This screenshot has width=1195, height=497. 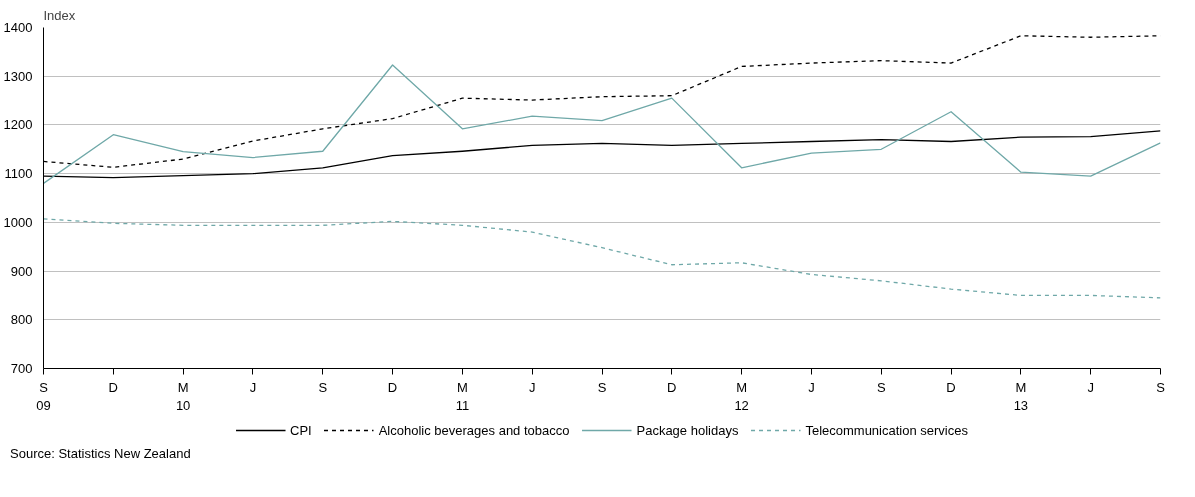 I want to click on source-note: Source: Statistics New Zealand, so click(x=100, y=454).